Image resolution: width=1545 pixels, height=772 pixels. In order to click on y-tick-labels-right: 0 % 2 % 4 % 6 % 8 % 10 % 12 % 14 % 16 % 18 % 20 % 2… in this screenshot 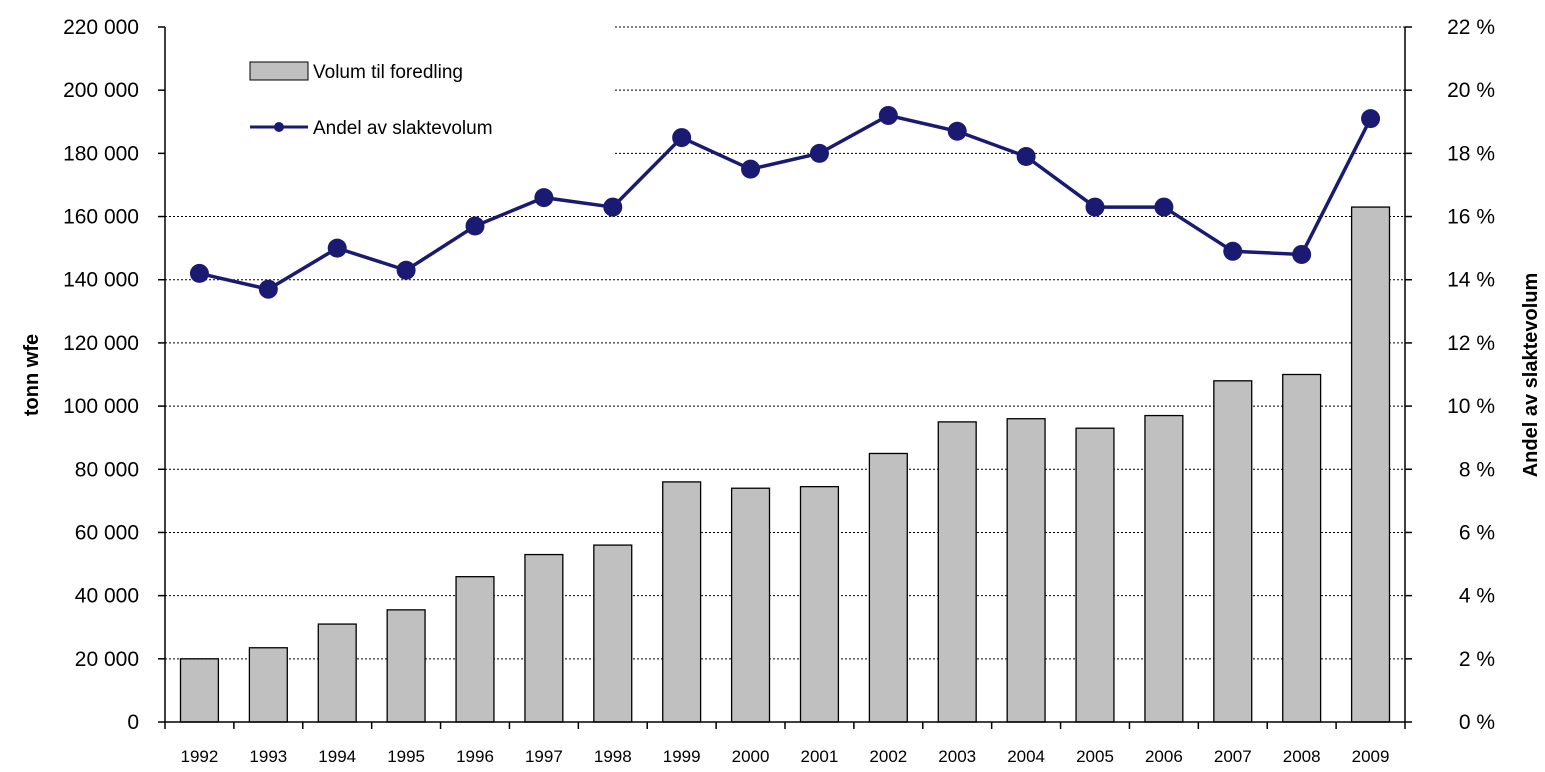, I will do `click(1471, 375)`.